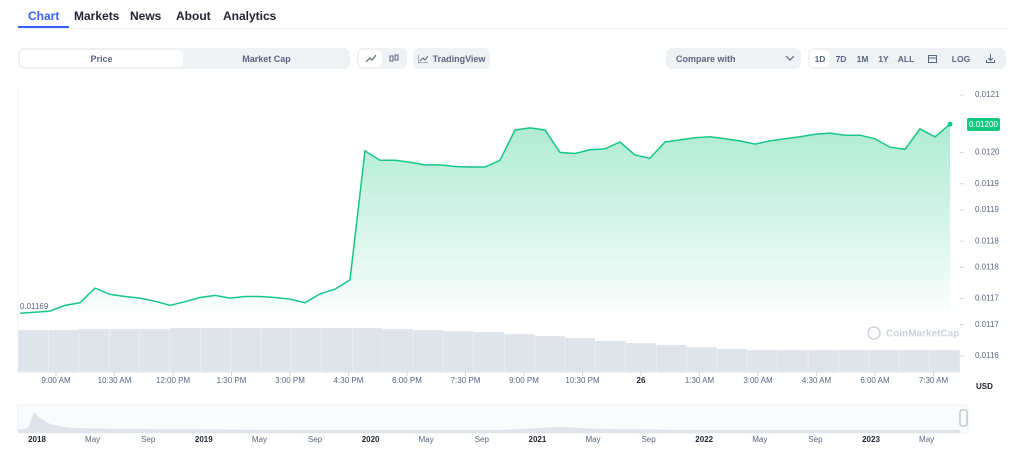  What do you see at coordinates (232, 380) in the screenshot?
I see `x-tick-label: 1:30 PM` at bounding box center [232, 380].